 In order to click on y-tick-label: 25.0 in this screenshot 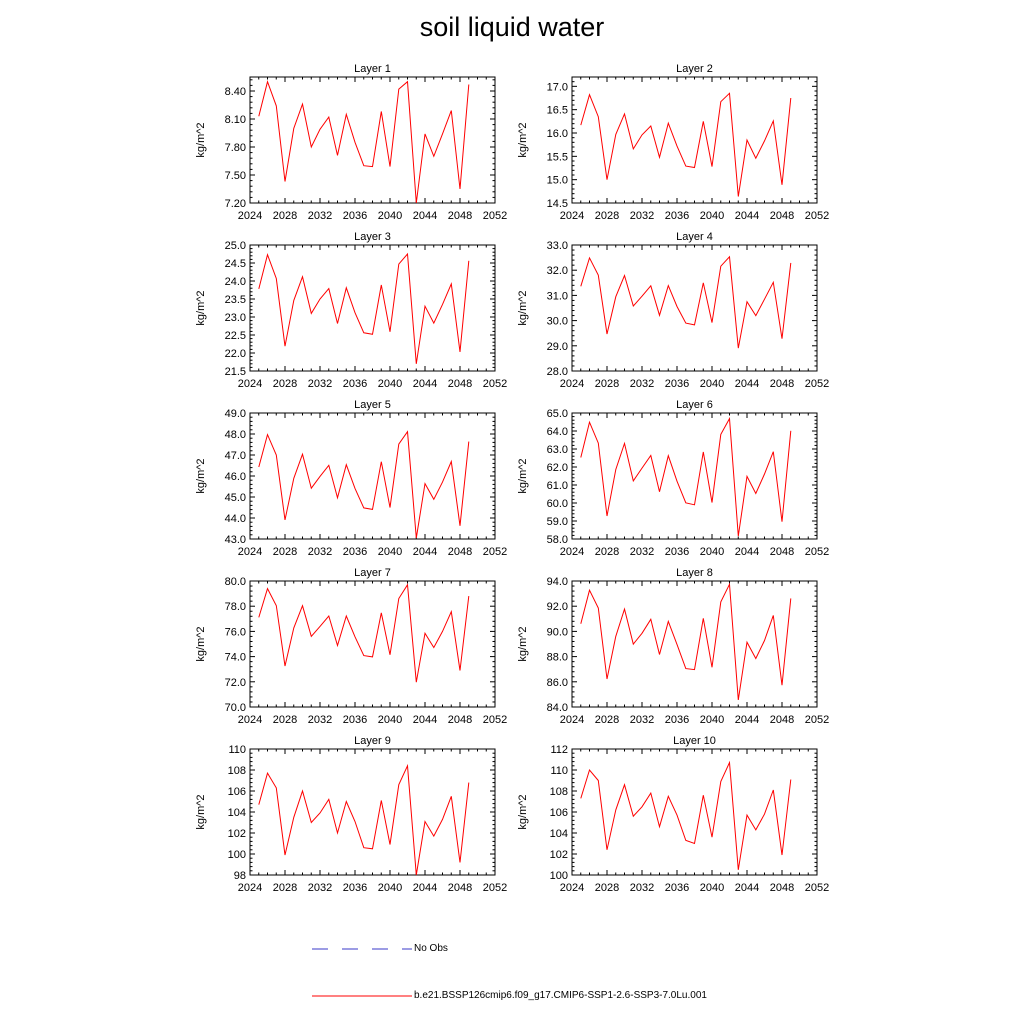, I will do `click(235, 246)`.